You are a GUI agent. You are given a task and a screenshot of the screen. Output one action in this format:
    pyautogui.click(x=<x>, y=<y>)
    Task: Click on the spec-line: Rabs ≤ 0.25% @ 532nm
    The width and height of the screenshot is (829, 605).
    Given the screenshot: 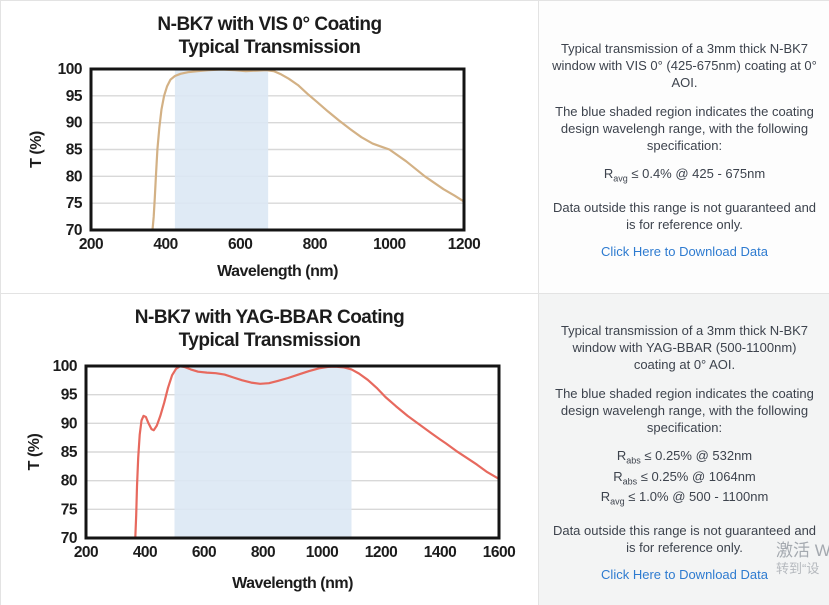 What is the action you would take?
    pyautogui.click(x=684, y=457)
    